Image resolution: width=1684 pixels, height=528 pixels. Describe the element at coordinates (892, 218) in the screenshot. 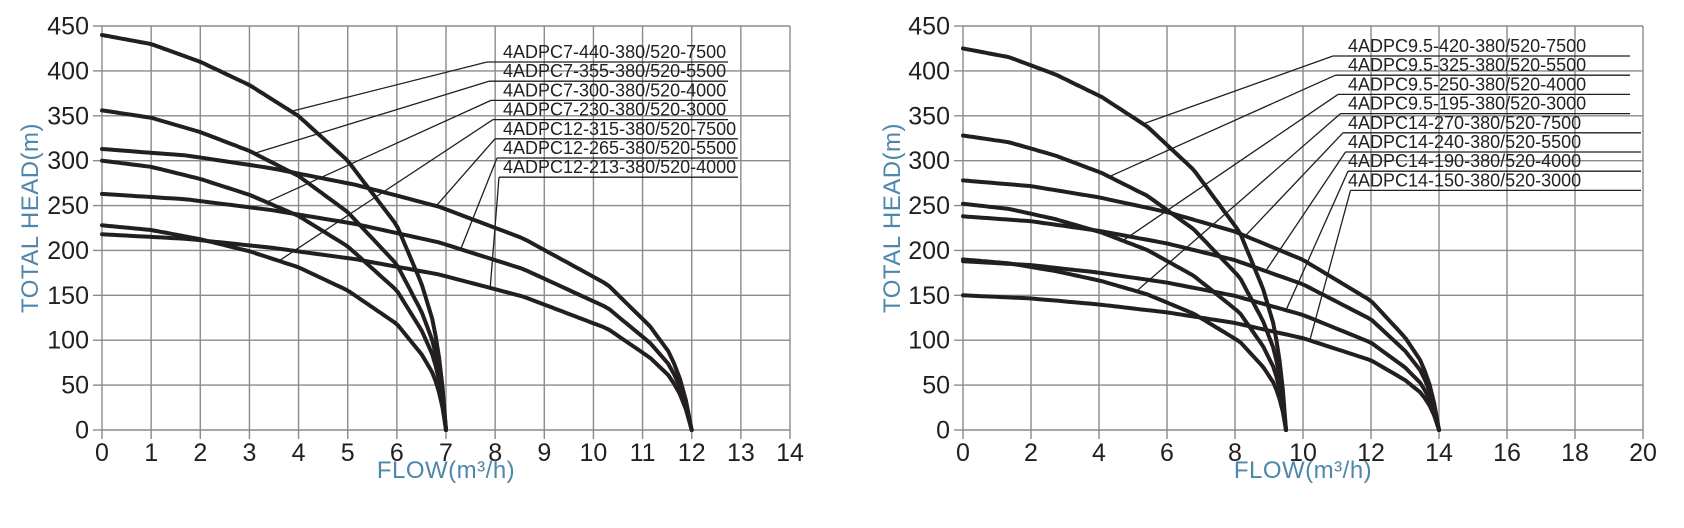

I see `right-chart-y-axis-title: TOTAL HEAD(m)` at that location.